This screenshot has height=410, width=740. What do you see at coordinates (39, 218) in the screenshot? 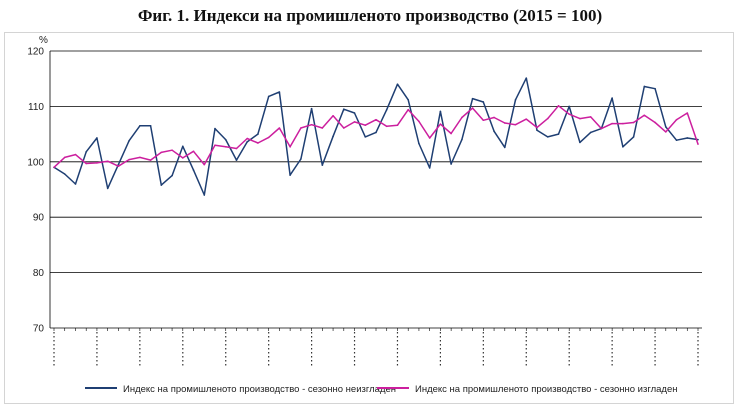
I see `y-tick-label-90: 90` at bounding box center [39, 218].